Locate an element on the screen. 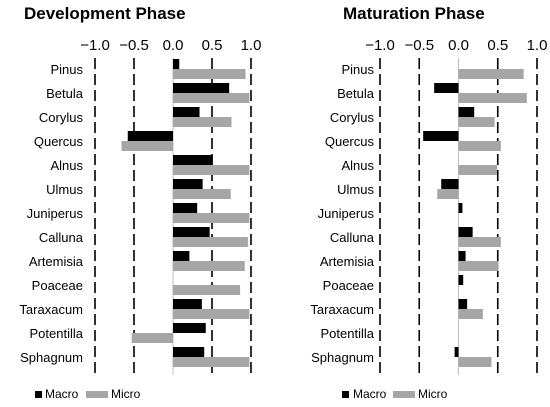 The height and width of the screenshot is (407, 550). bars is located at coordinates (475, 218).